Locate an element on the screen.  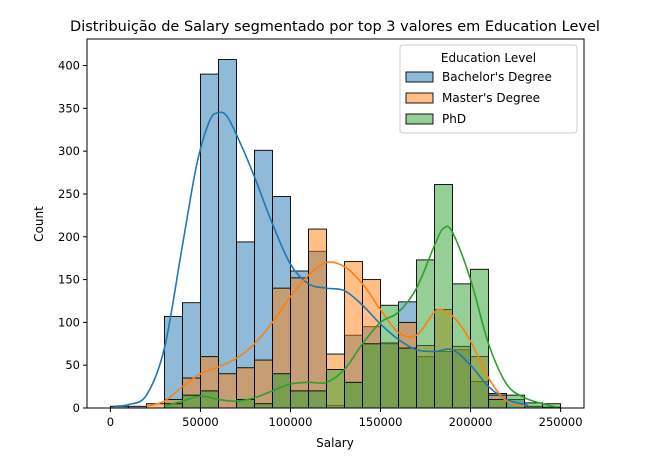
y-tick-label: 400 is located at coordinates (69, 66).